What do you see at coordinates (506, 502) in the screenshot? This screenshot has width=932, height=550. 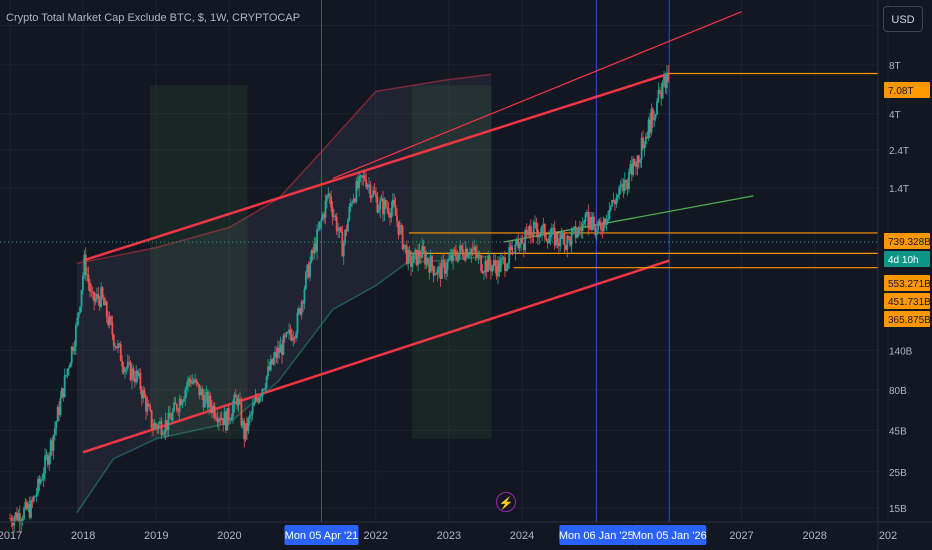 I see `lightning-icon: ⚡` at bounding box center [506, 502].